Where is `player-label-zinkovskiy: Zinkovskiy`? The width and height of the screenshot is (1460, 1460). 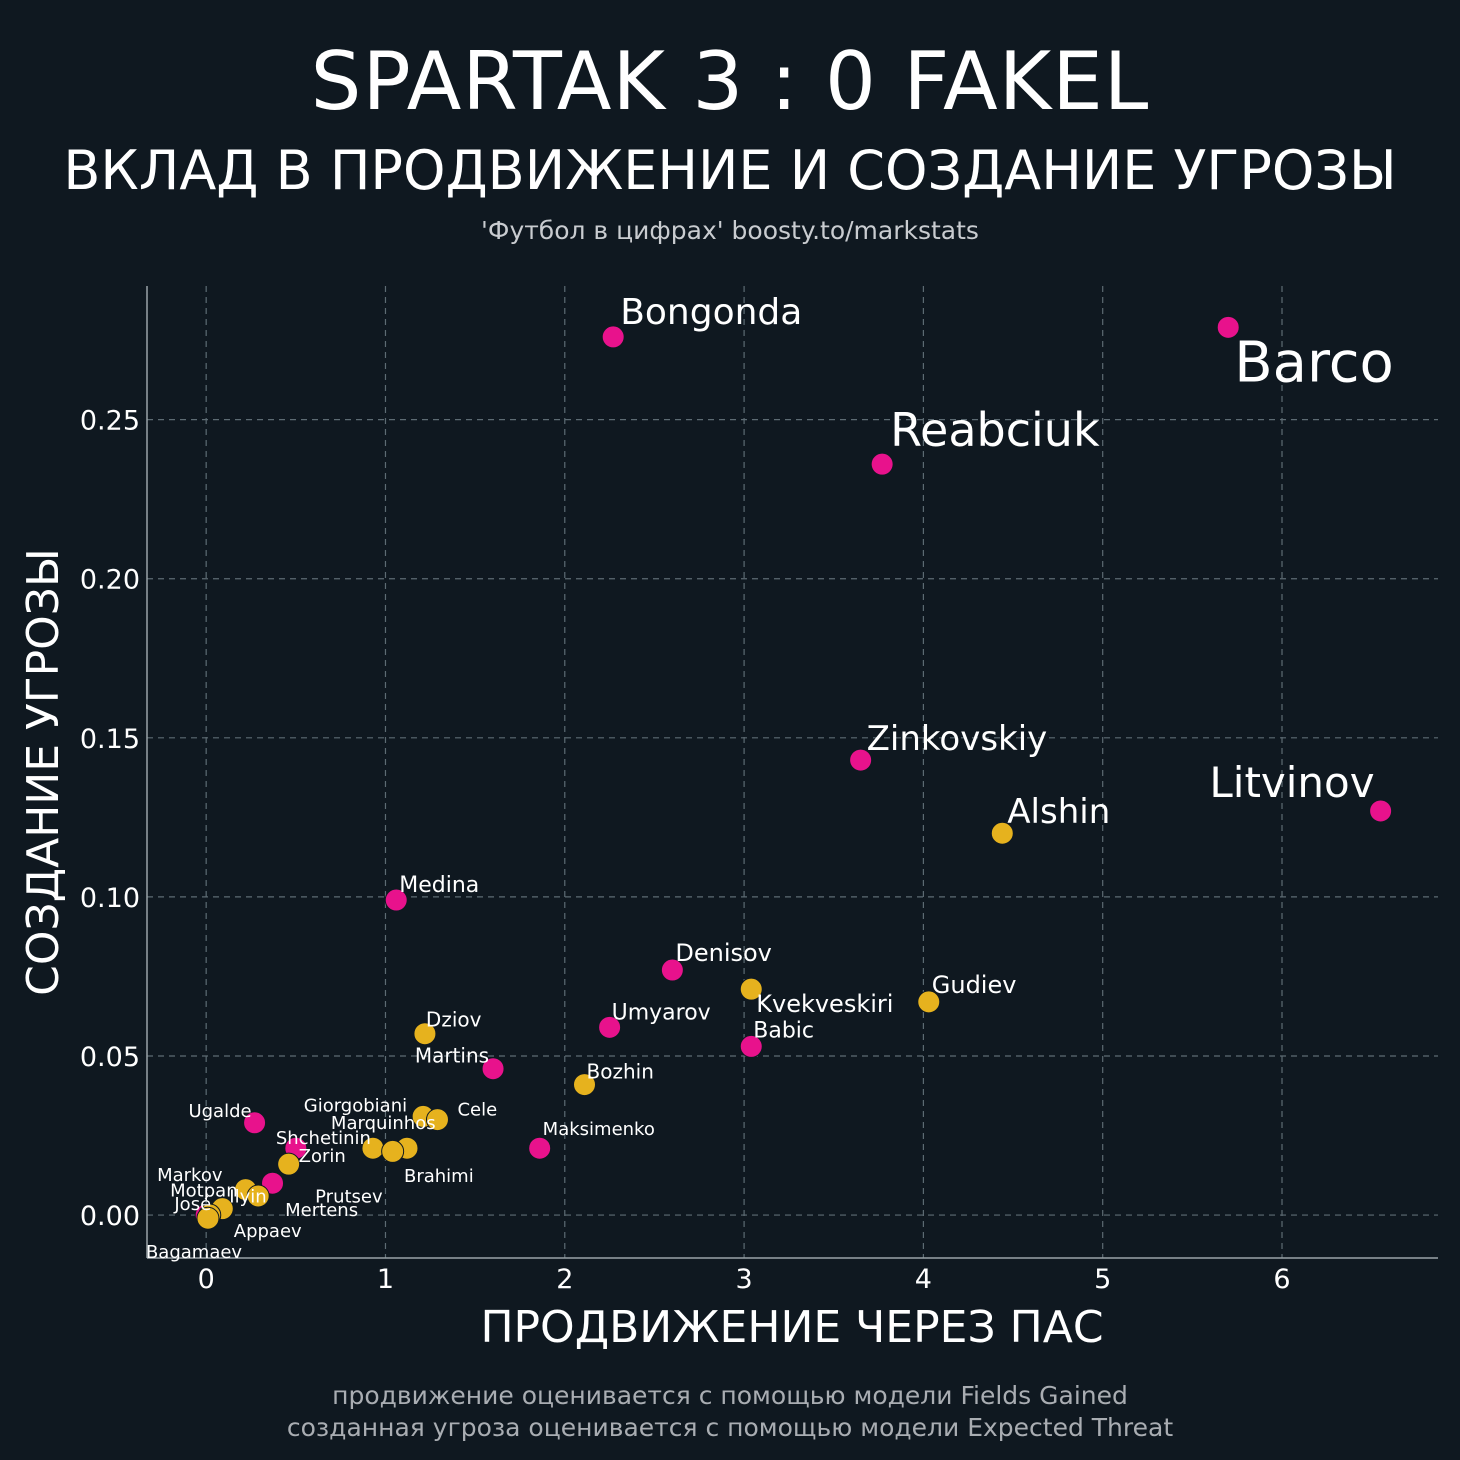
player-label-zinkovskiy: Zinkovskiy is located at coordinates (957, 739).